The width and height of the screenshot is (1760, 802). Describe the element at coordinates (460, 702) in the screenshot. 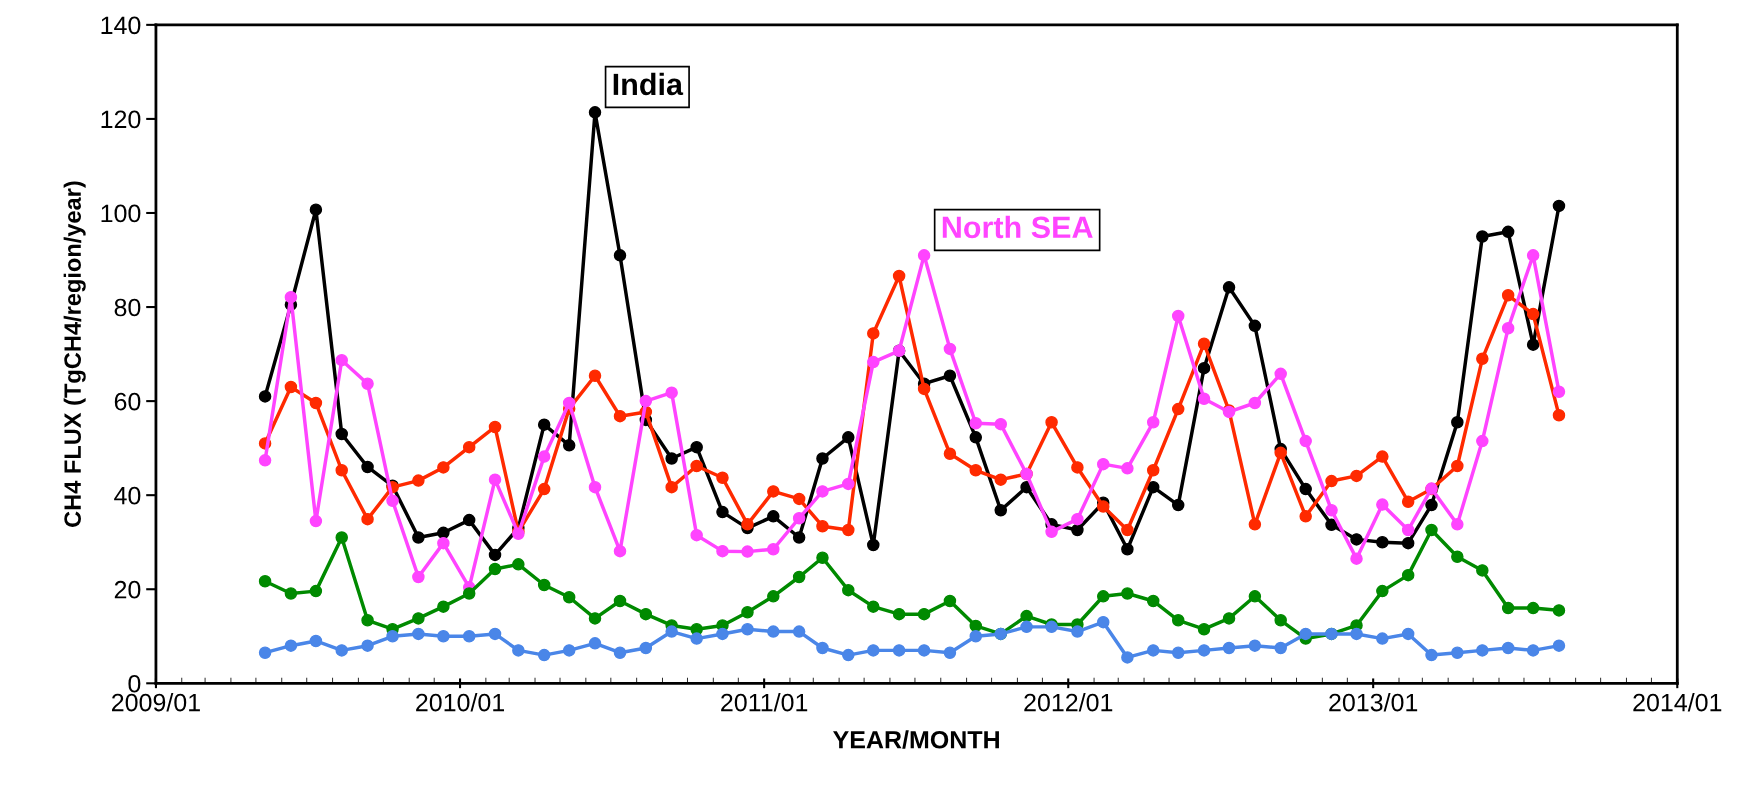

I see `x-tick-label: 2010/01` at that location.